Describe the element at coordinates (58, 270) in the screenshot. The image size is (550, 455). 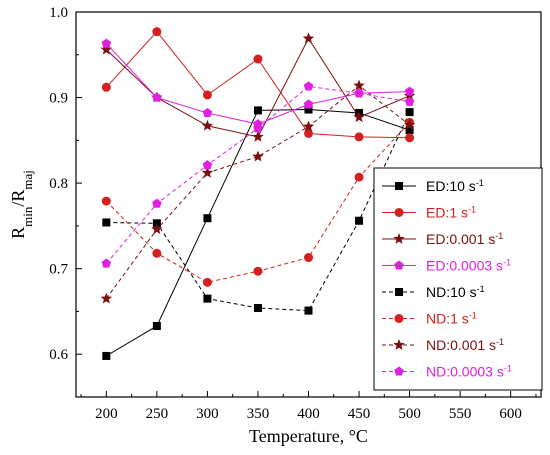
I see `y-tick-label: 0.7` at that location.